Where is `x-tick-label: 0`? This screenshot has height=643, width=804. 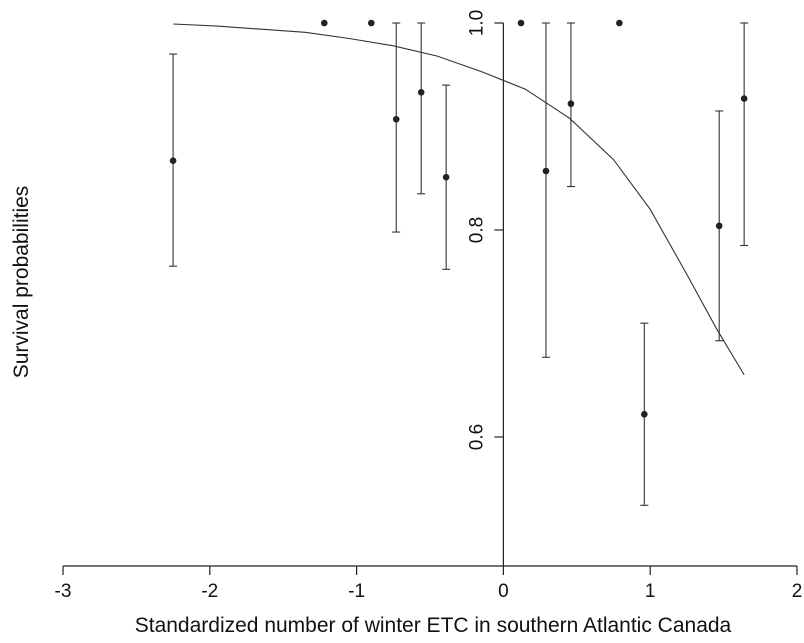 x-tick-label: 0 is located at coordinates (503, 591).